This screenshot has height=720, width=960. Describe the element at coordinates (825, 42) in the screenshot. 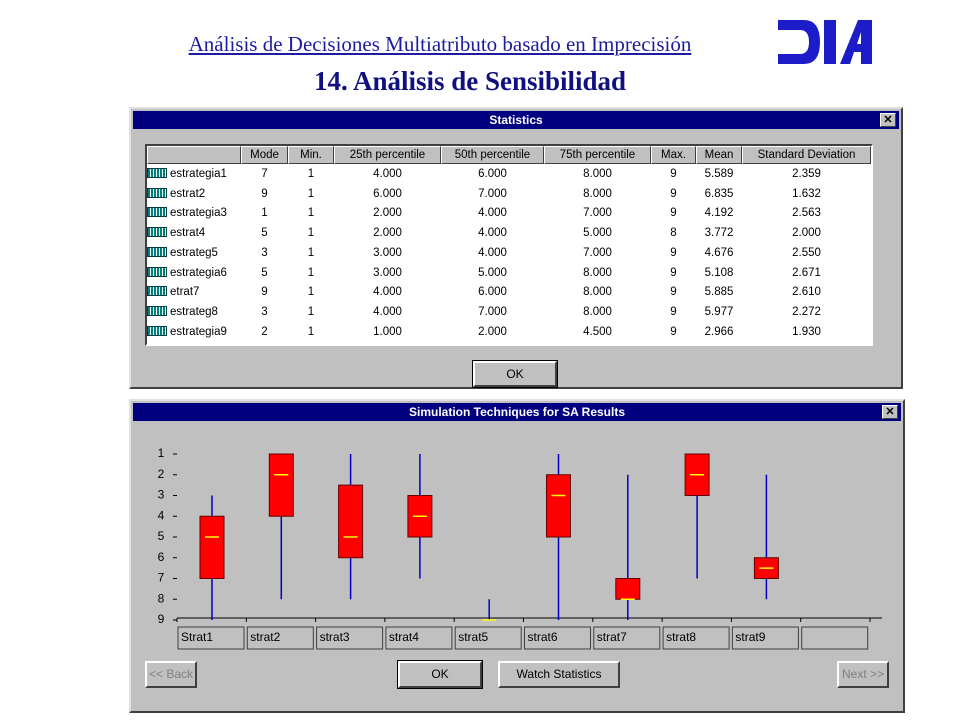

I see `logo` at that location.